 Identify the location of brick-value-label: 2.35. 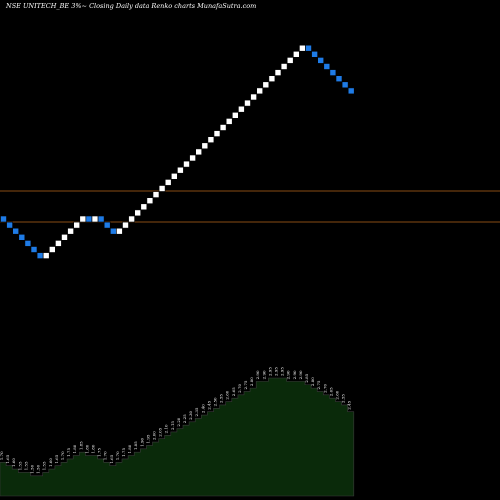
(196, 411).